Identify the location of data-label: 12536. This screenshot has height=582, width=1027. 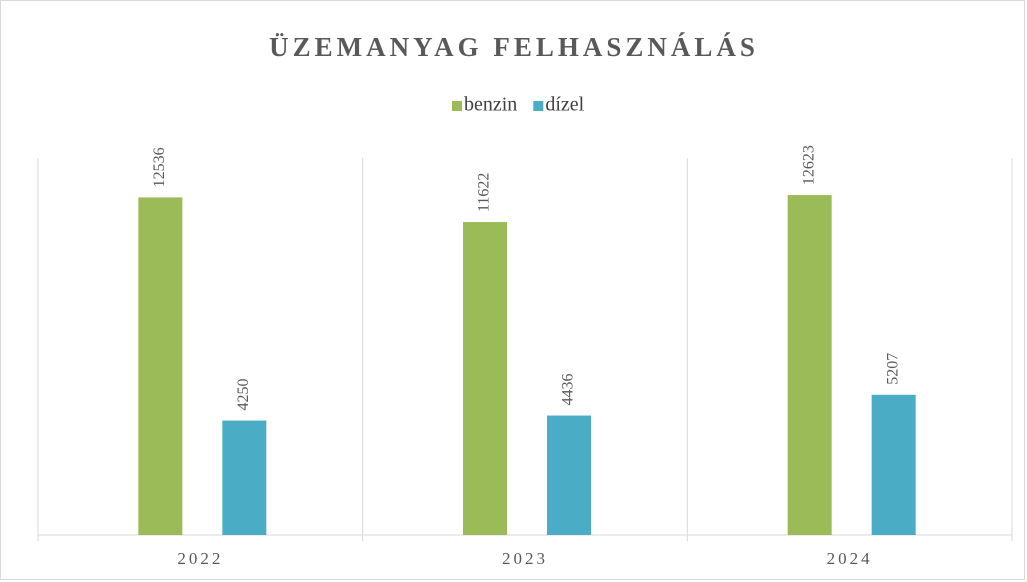
(159, 167).